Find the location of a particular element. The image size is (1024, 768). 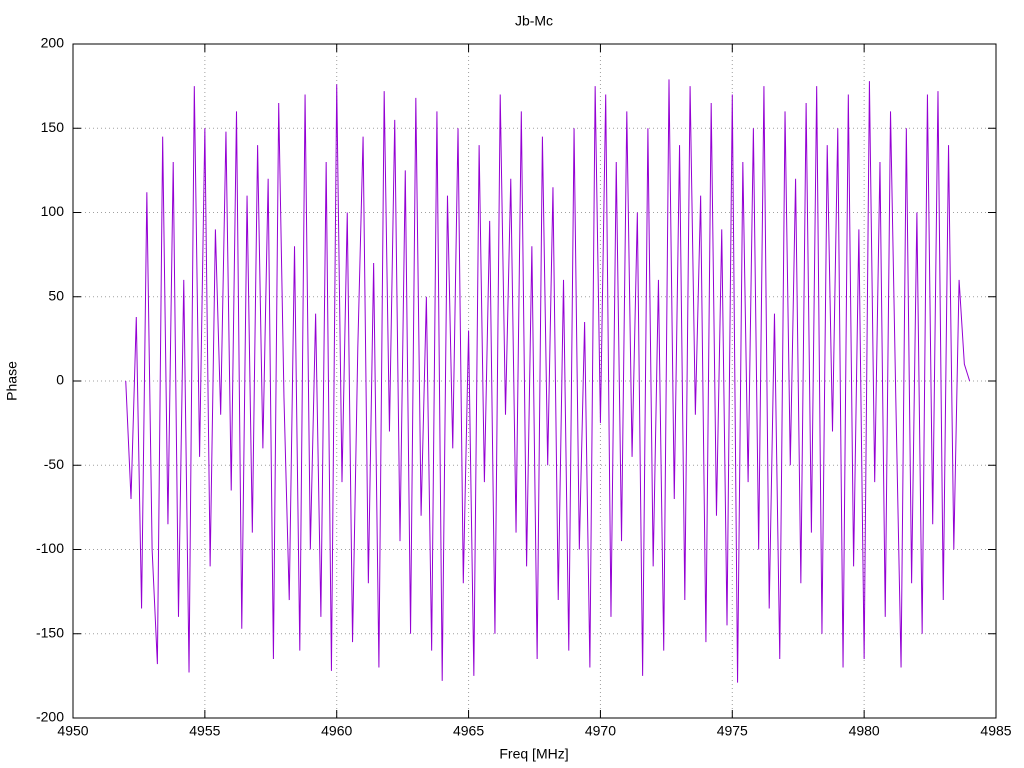

y-tick-label: 100 is located at coordinates (53, 211).